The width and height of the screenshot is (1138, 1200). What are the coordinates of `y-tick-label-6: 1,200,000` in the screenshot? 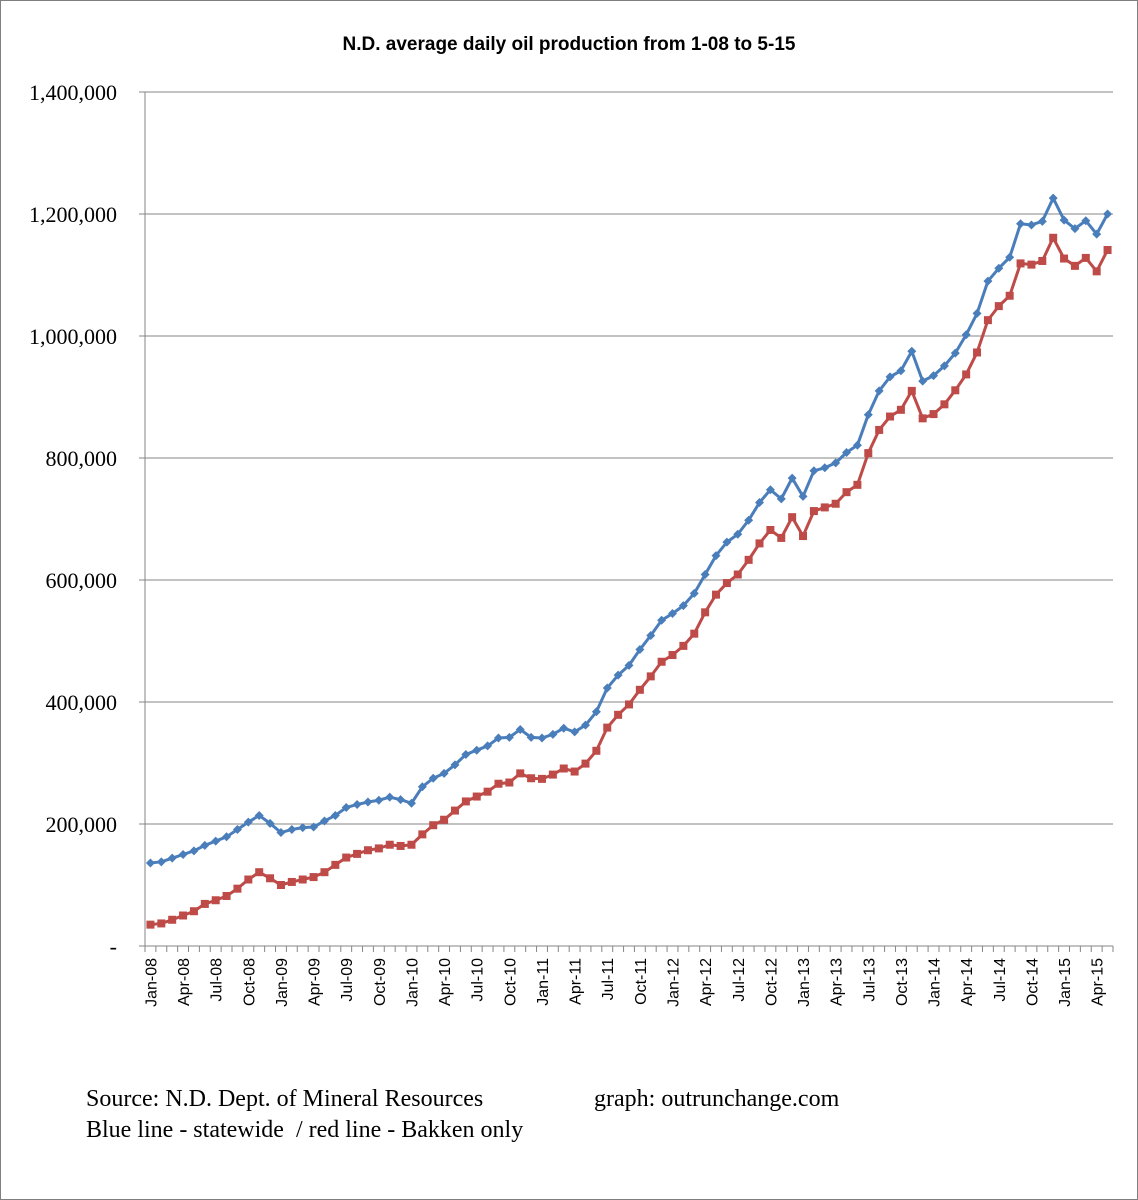 It's located at (73, 214).